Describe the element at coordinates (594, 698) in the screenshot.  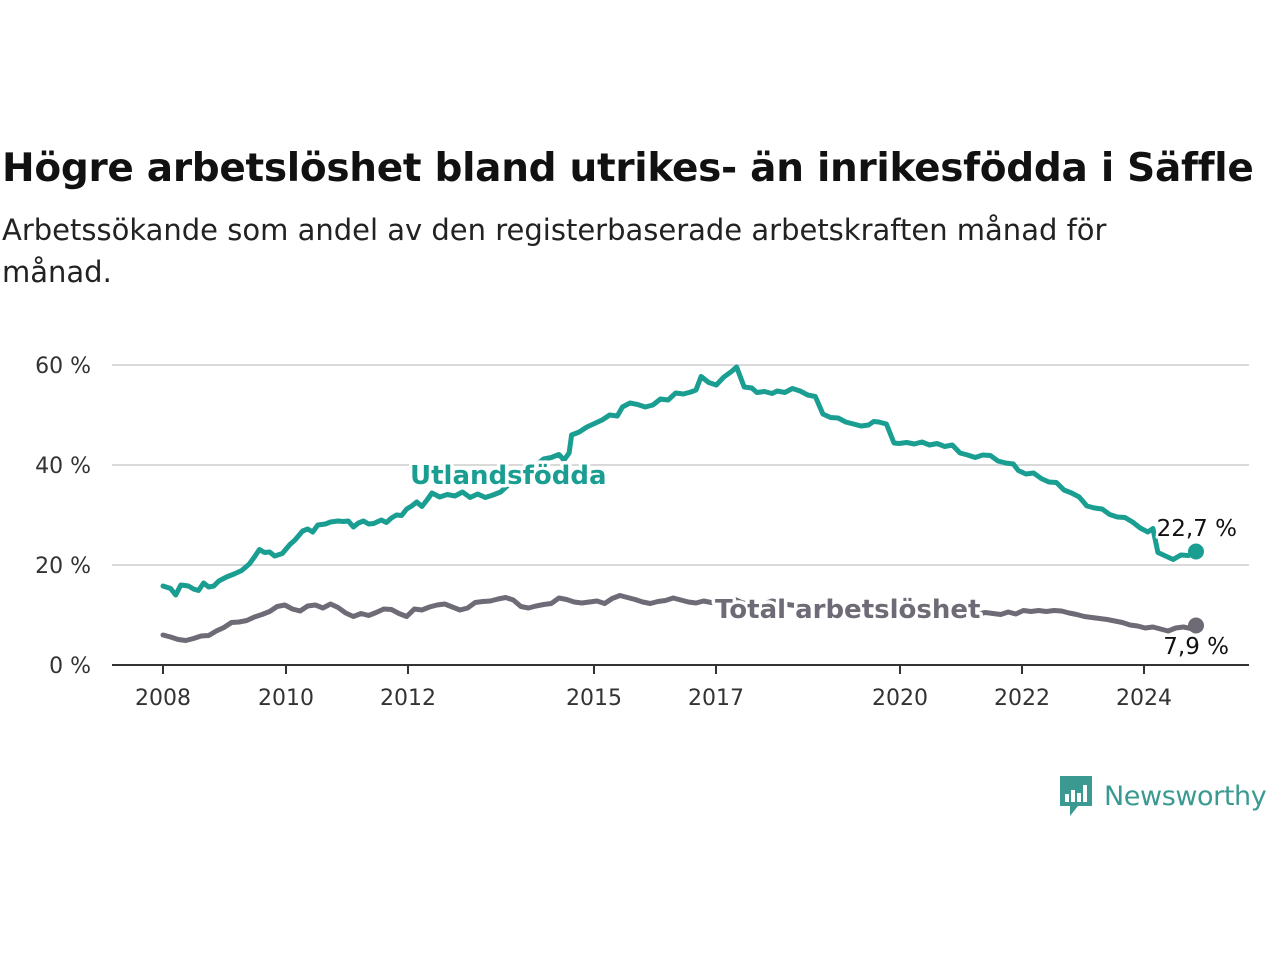
I see `x-tick-label: 2015` at that location.